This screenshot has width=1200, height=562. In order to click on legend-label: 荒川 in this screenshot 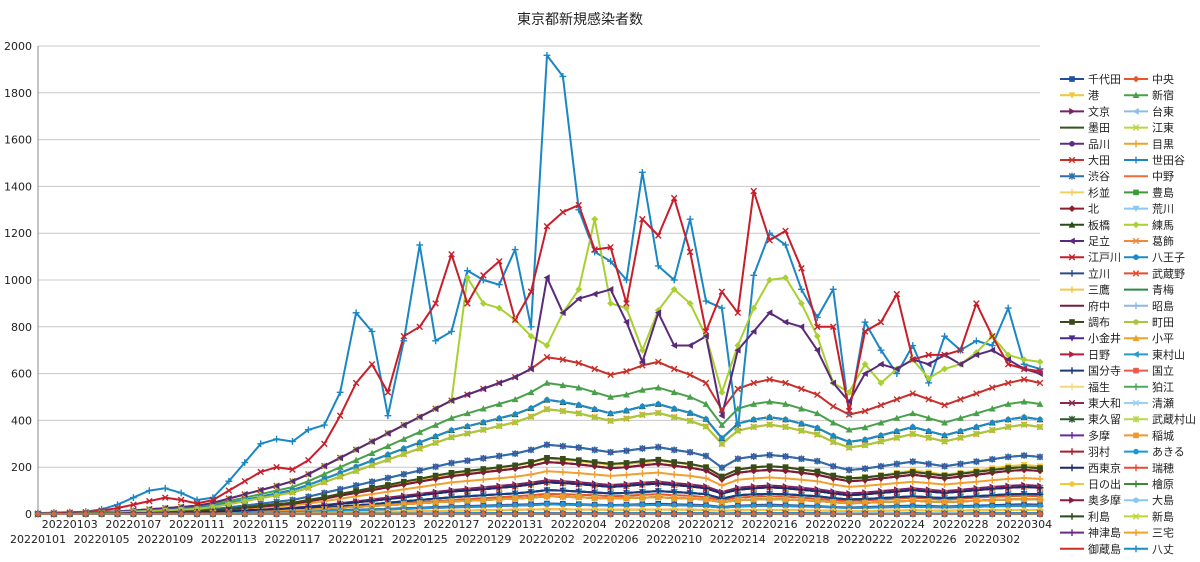, I will do `click(1163, 209)`.